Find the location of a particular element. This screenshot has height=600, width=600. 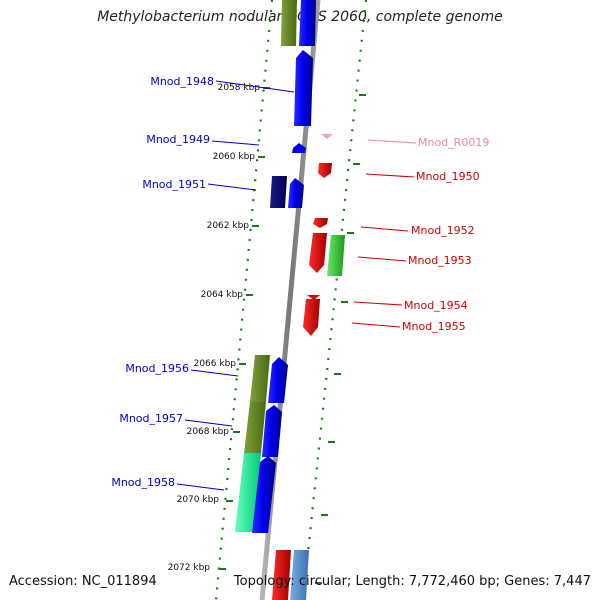

gene-label-mnod-1952: Mnod_1952 is located at coordinates (443, 230).